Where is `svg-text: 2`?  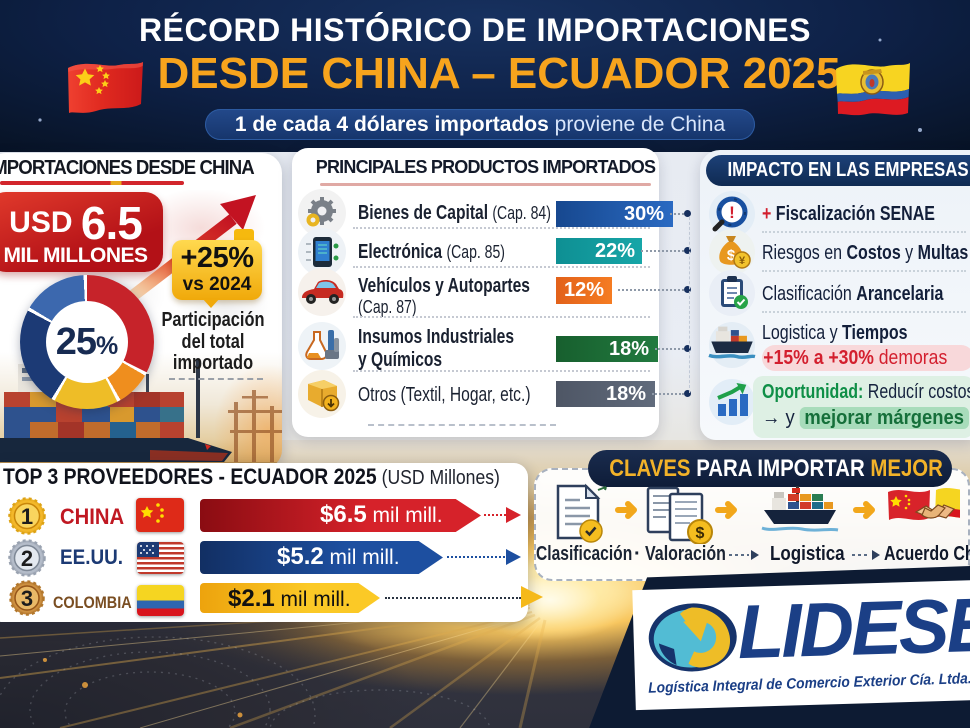
svg-text: 2 is located at coordinates (27, 558).